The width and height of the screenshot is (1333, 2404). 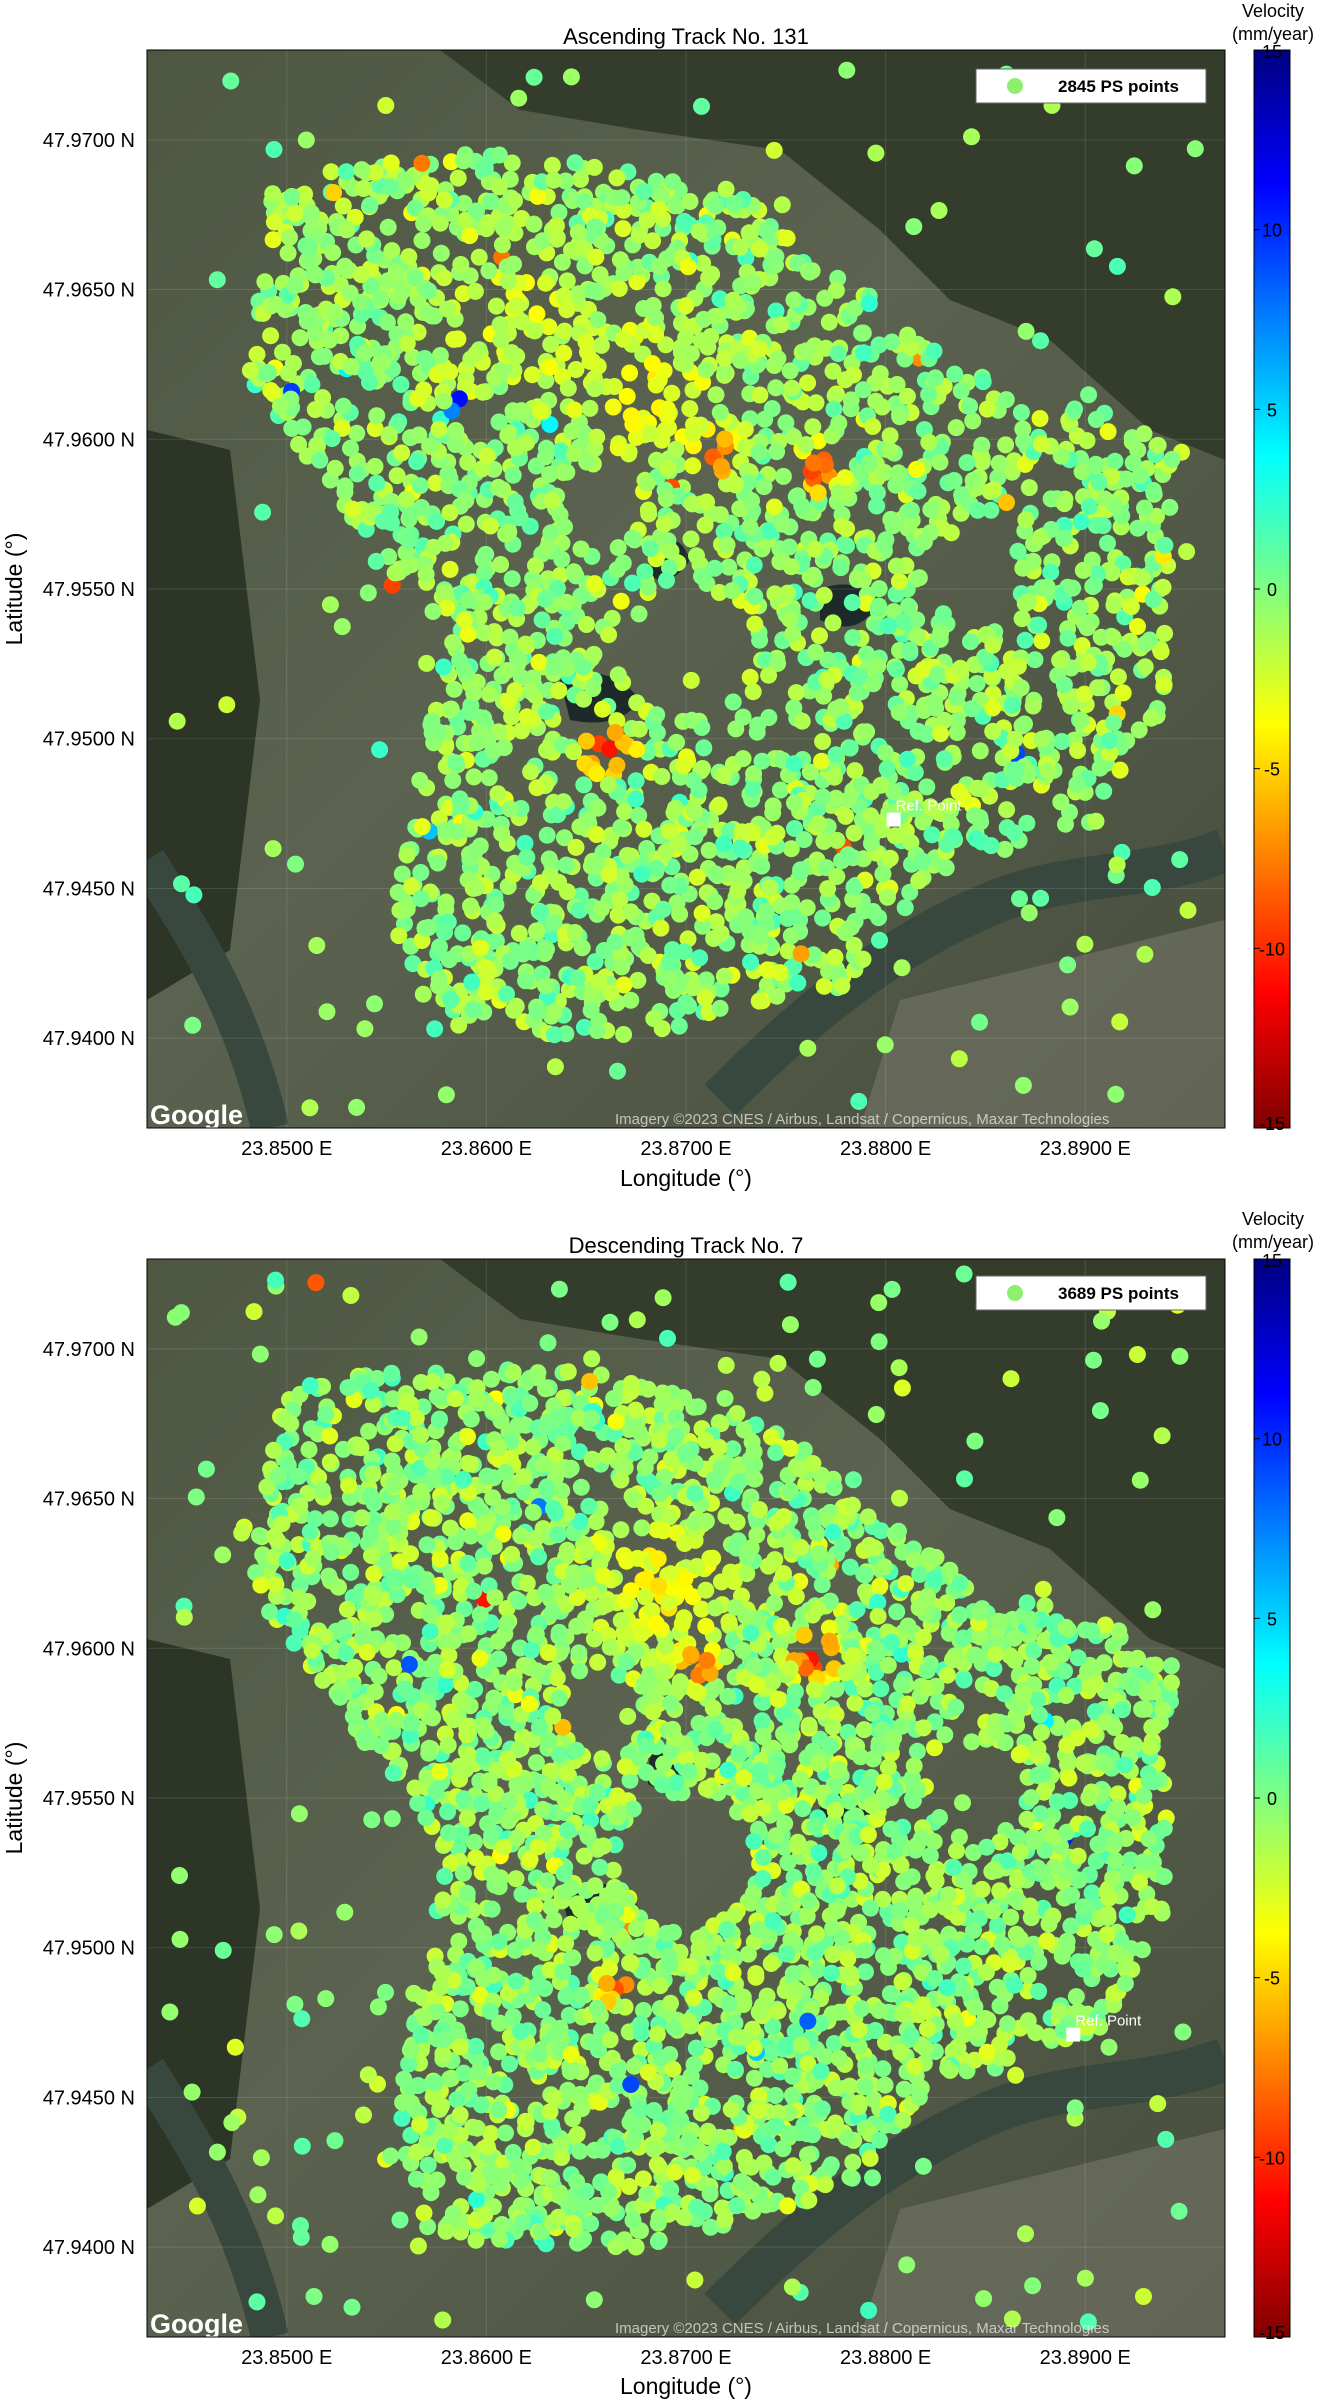 What do you see at coordinates (885, 1149) in the screenshot?
I see `x-tick-label: 23.8800 E` at bounding box center [885, 1149].